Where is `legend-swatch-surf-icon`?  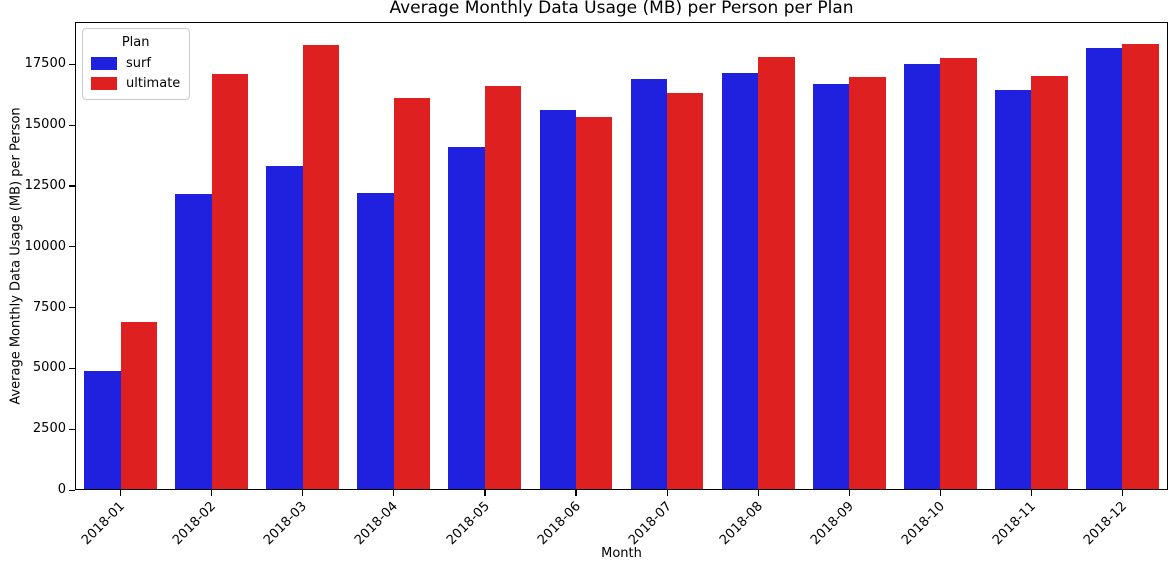 legend-swatch-surf-icon is located at coordinates (104, 63).